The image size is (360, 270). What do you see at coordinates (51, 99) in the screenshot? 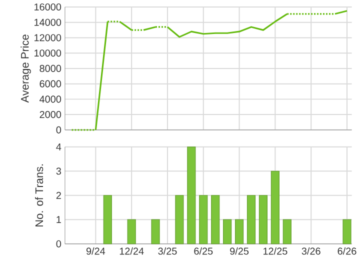
I see `y-tick-label: 4000` at bounding box center [51, 99].